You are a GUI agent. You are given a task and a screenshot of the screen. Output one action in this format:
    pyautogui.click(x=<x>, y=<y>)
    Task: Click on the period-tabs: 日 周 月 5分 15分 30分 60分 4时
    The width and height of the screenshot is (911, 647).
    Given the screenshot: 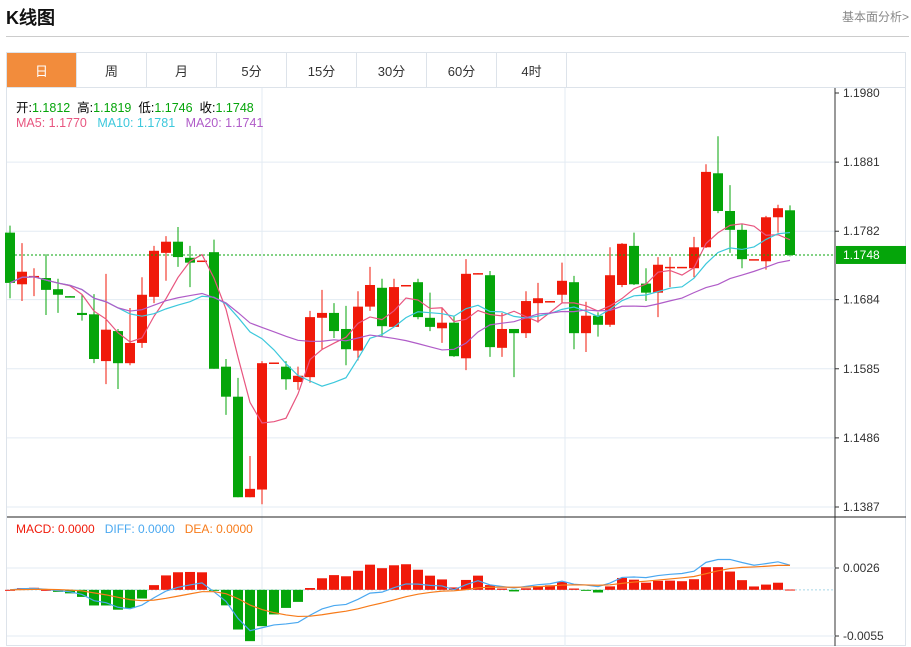 What is the action you would take?
    pyautogui.click(x=456, y=70)
    